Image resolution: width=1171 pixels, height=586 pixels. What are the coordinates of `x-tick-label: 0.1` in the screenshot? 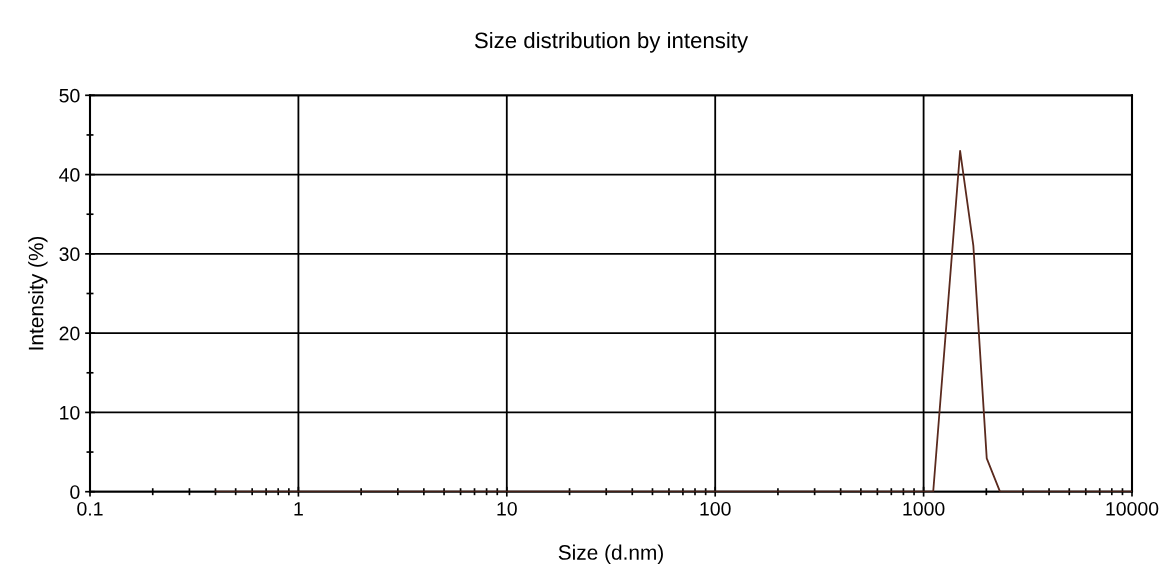 It's located at (90, 508).